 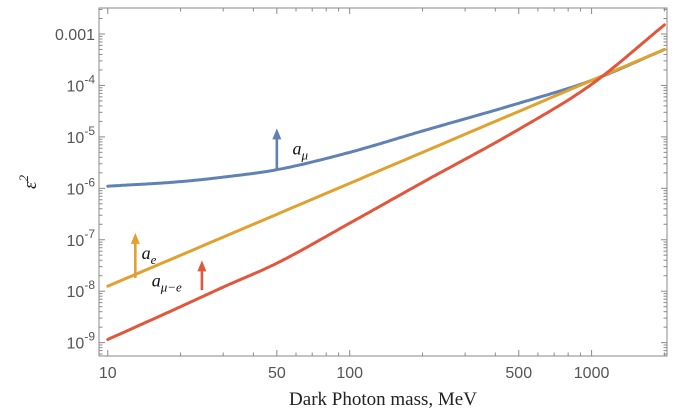 What do you see at coordinates (30, 185) in the screenshot?
I see `y-axis-title-base: ε` at bounding box center [30, 185].